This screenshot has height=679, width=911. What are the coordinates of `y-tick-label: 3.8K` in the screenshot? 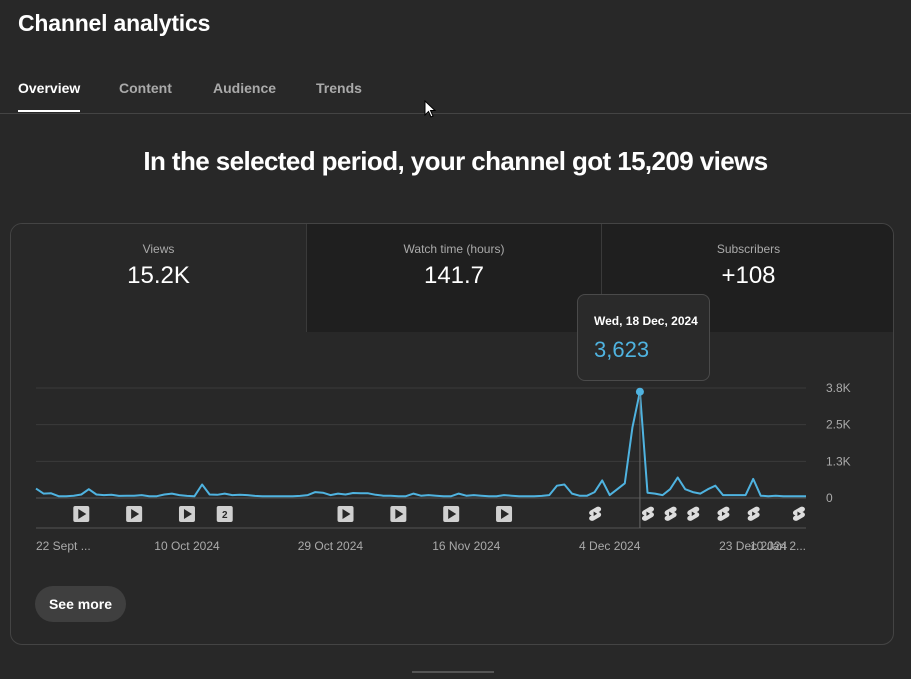 It's located at (838, 388).